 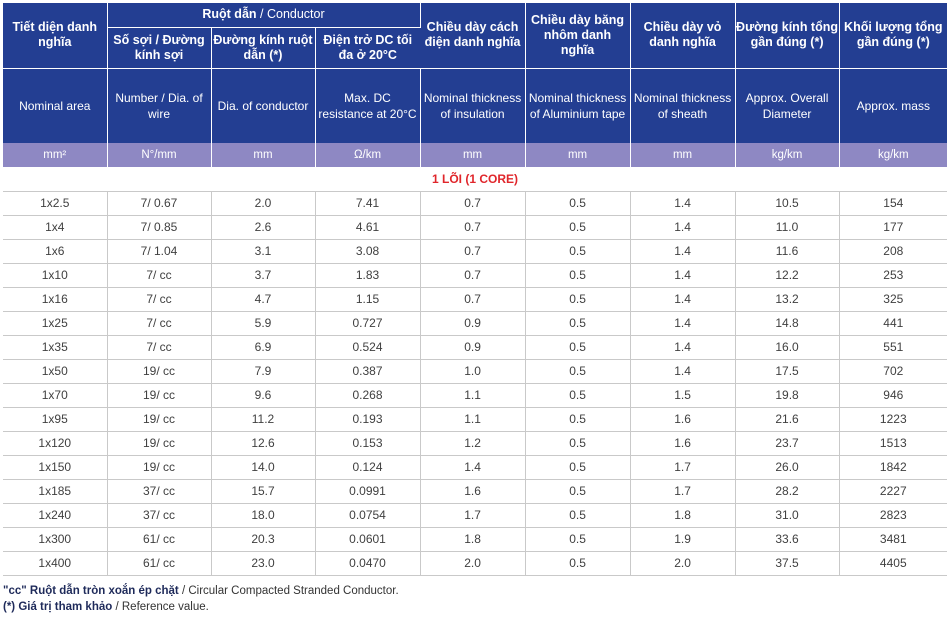 I want to click on table-cell: 19.8, so click(x=787, y=395).